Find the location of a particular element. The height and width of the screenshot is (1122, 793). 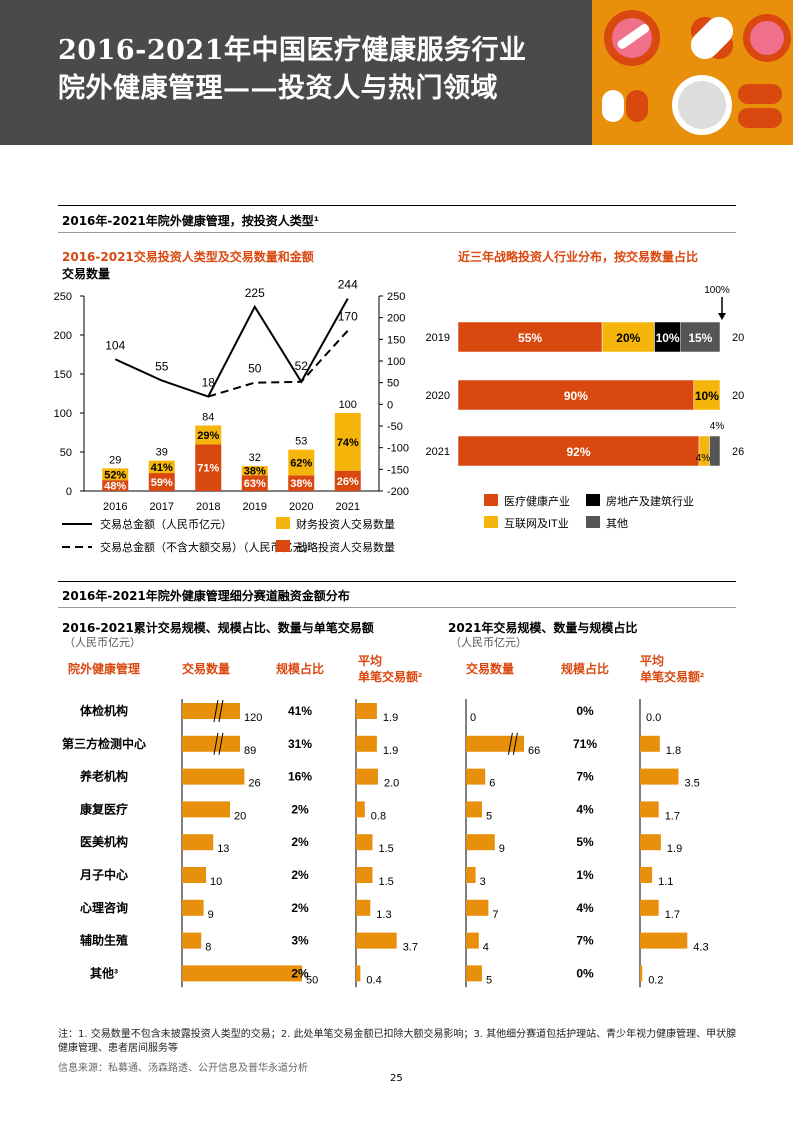

stack-count-label: 20 is located at coordinates (738, 396).